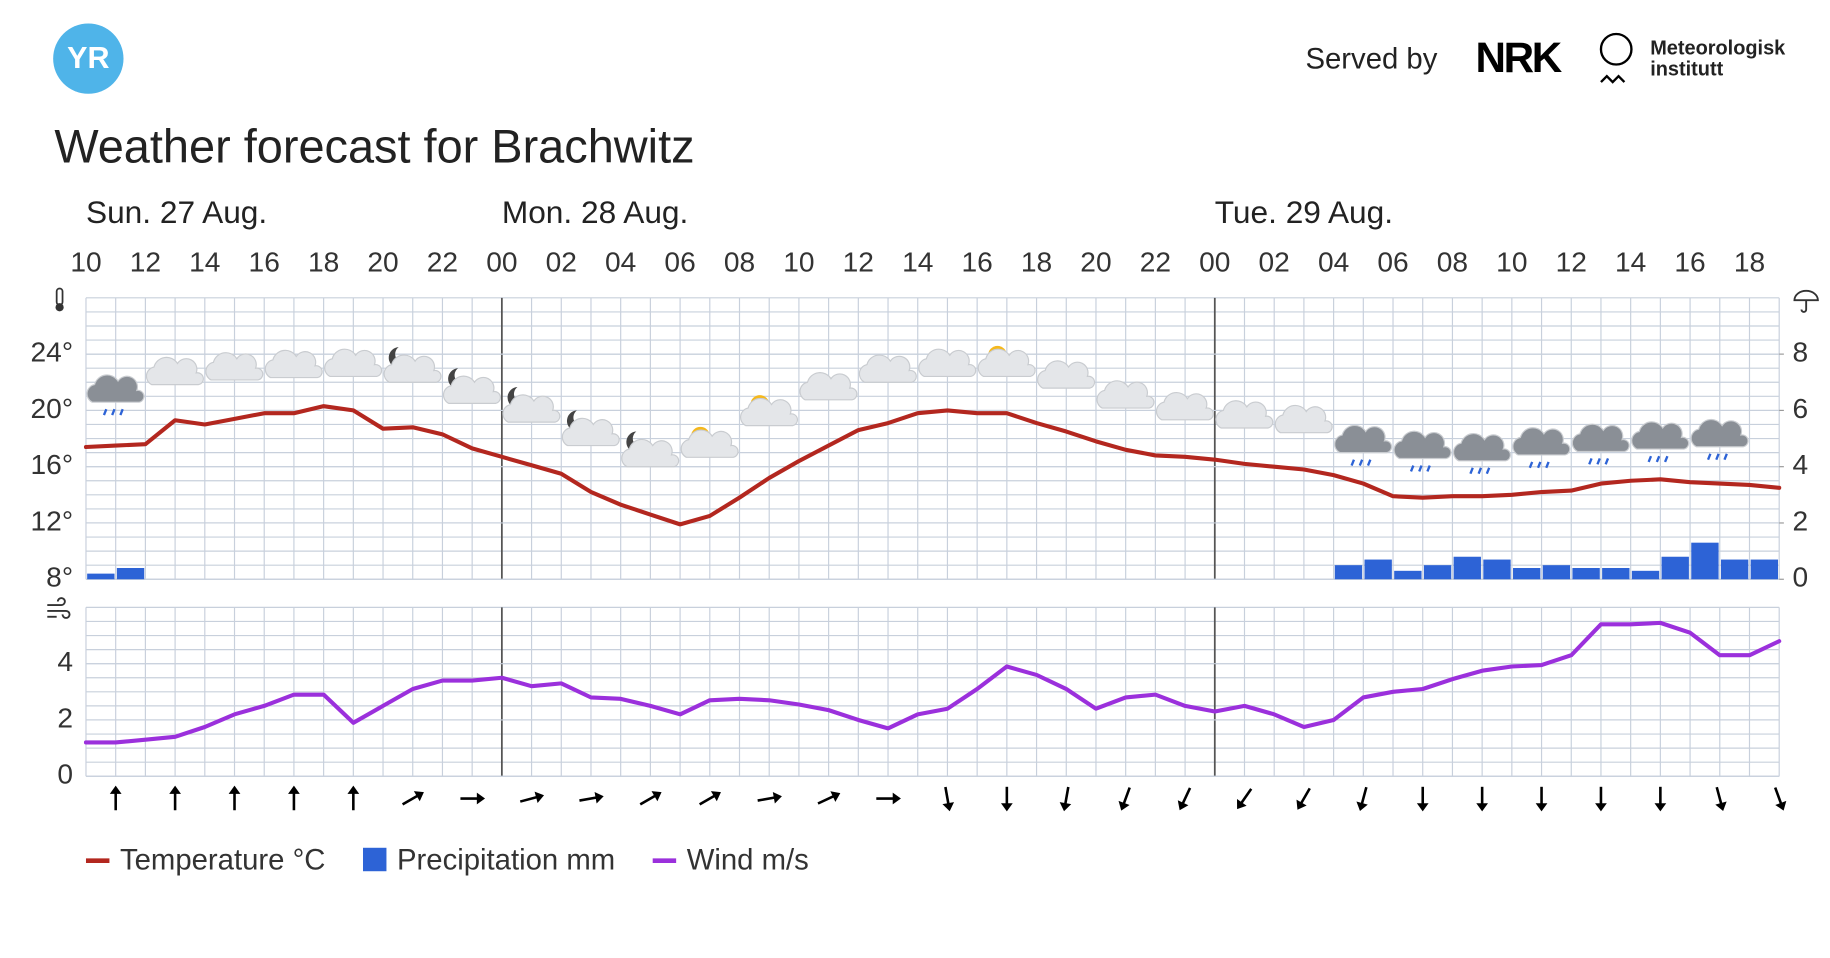  What do you see at coordinates (620, 261) in the screenshot?
I see `x-tick-label: 04` at bounding box center [620, 261].